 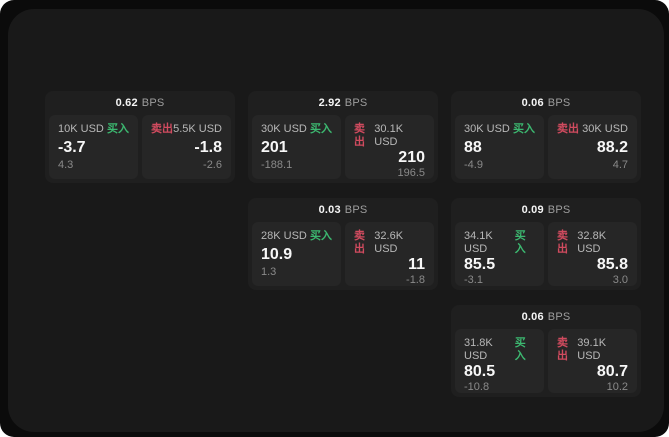 I want to click on buy-panel: 10K USD 买入 -3.7 4.3, so click(x=93, y=147).